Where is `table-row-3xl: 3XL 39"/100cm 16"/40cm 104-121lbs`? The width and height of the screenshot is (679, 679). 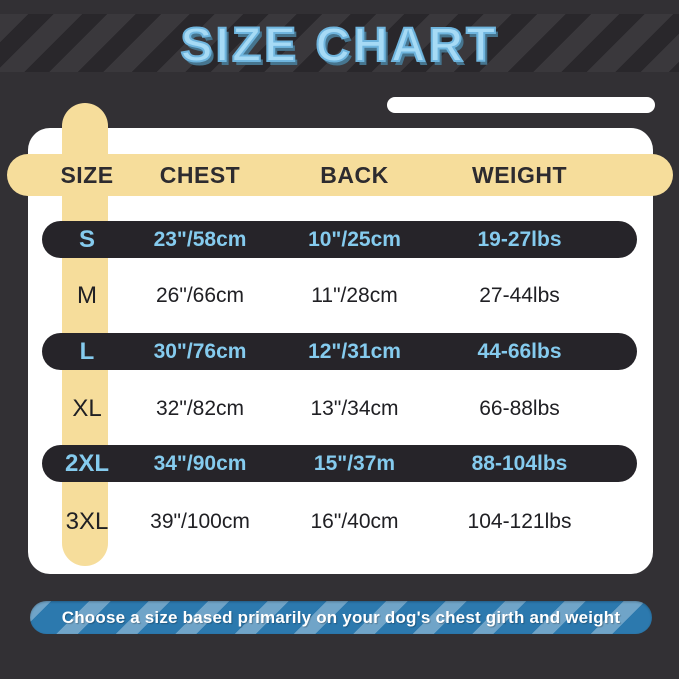 table-row-3xl: 3XL 39"/100cm 16"/40cm 104-121lbs is located at coordinates (339, 522).